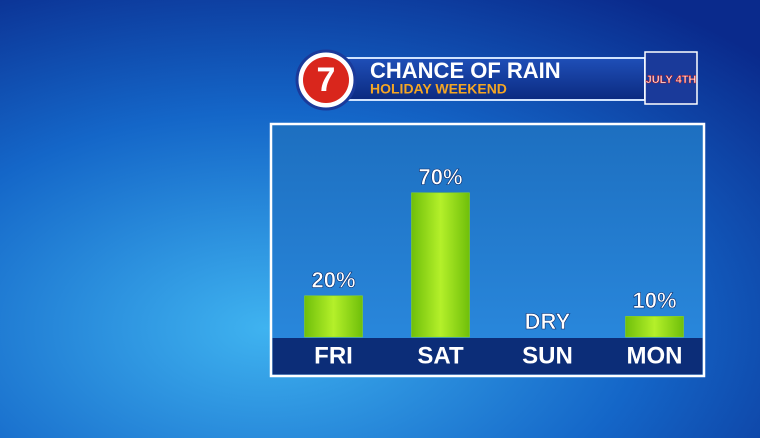 The height and width of the screenshot is (438, 760). I want to click on category-strip, so click(487, 356).